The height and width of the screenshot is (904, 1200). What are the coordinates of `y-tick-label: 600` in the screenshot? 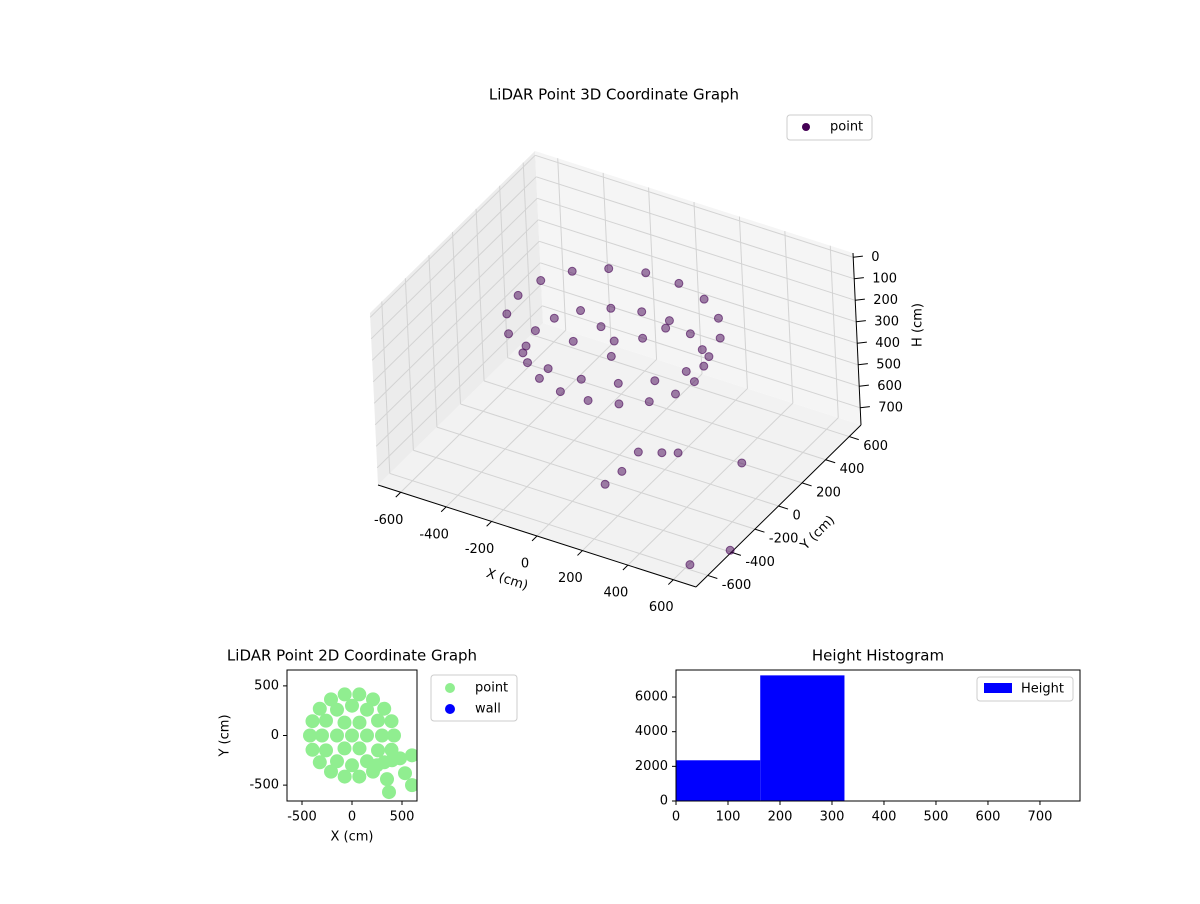 It's located at (875, 446).